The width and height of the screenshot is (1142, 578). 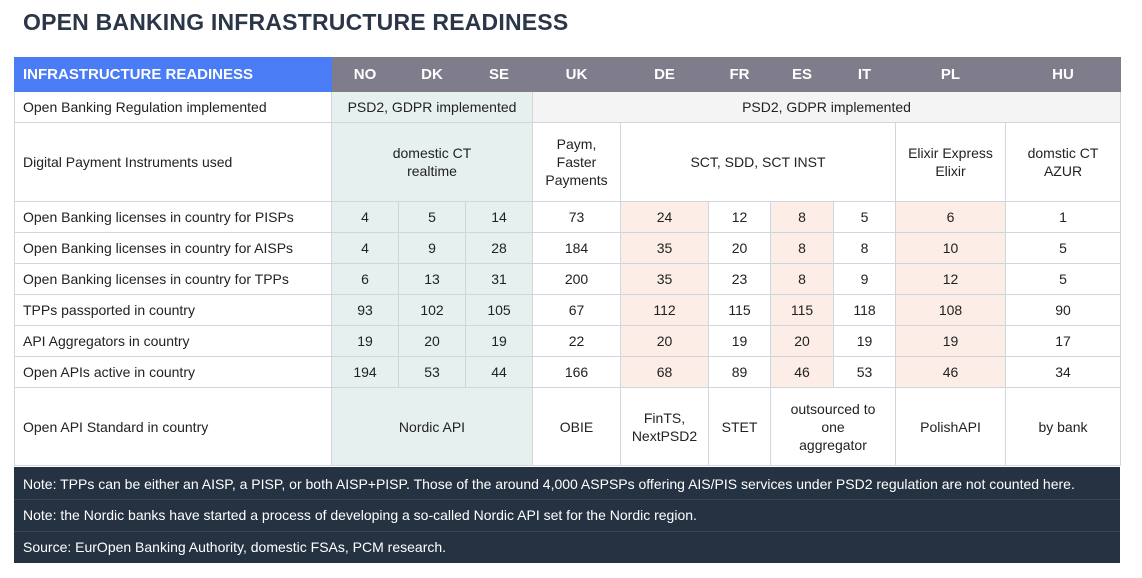 What do you see at coordinates (576, 217) in the screenshot?
I see `value-cell-uk: 73` at bounding box center [576, 217].